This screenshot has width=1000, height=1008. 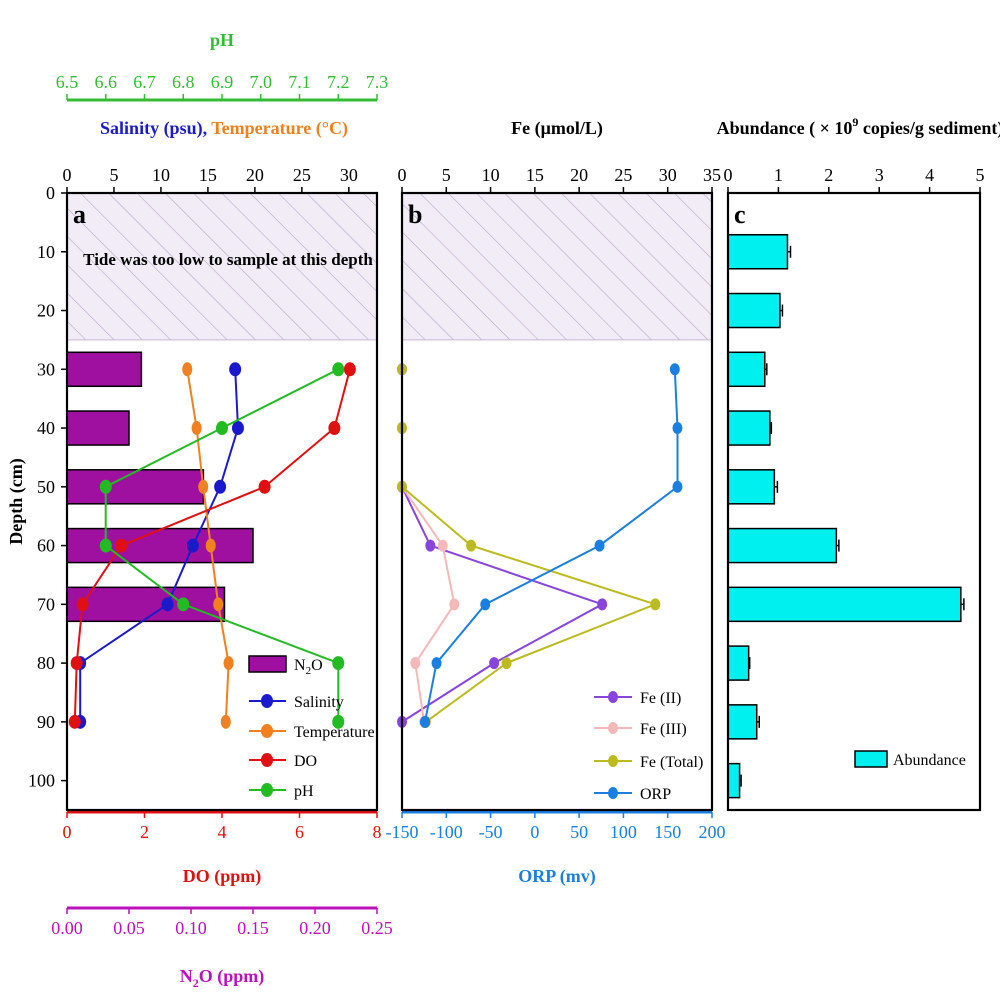 What do you see at coordinates (655, 794) in the screenshot?
I see `legend-label-orp: ORP` at bounding box center [655, 794].